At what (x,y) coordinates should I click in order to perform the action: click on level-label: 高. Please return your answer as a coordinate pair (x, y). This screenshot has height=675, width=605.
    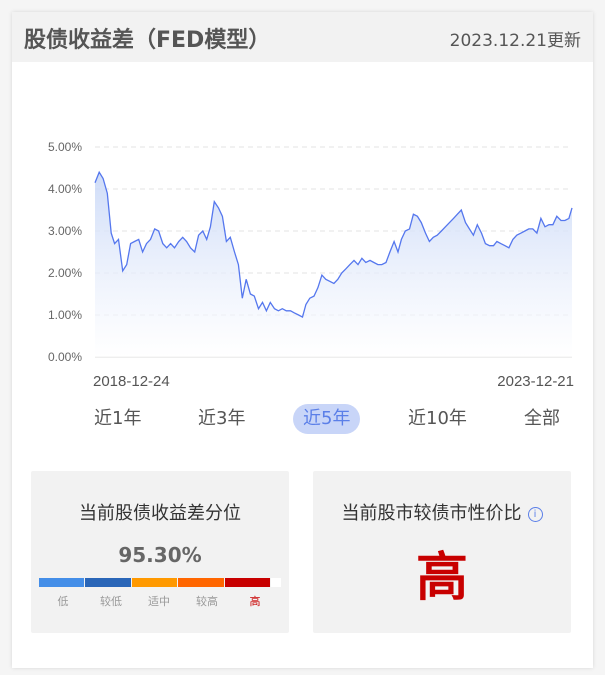
    Looking at the image, I should click on (255, 601).